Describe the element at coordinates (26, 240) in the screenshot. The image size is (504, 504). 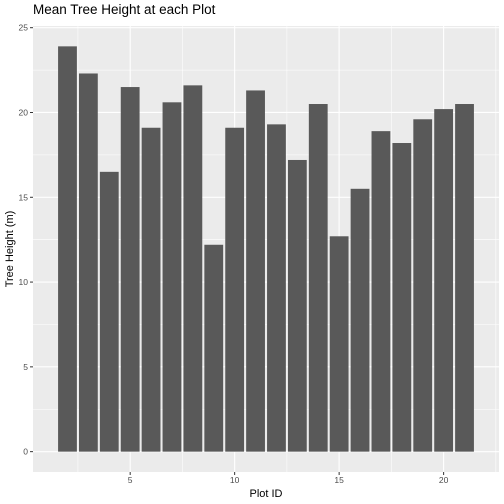
I see `y-axis: 0 5 10 15 20 25` at that location.